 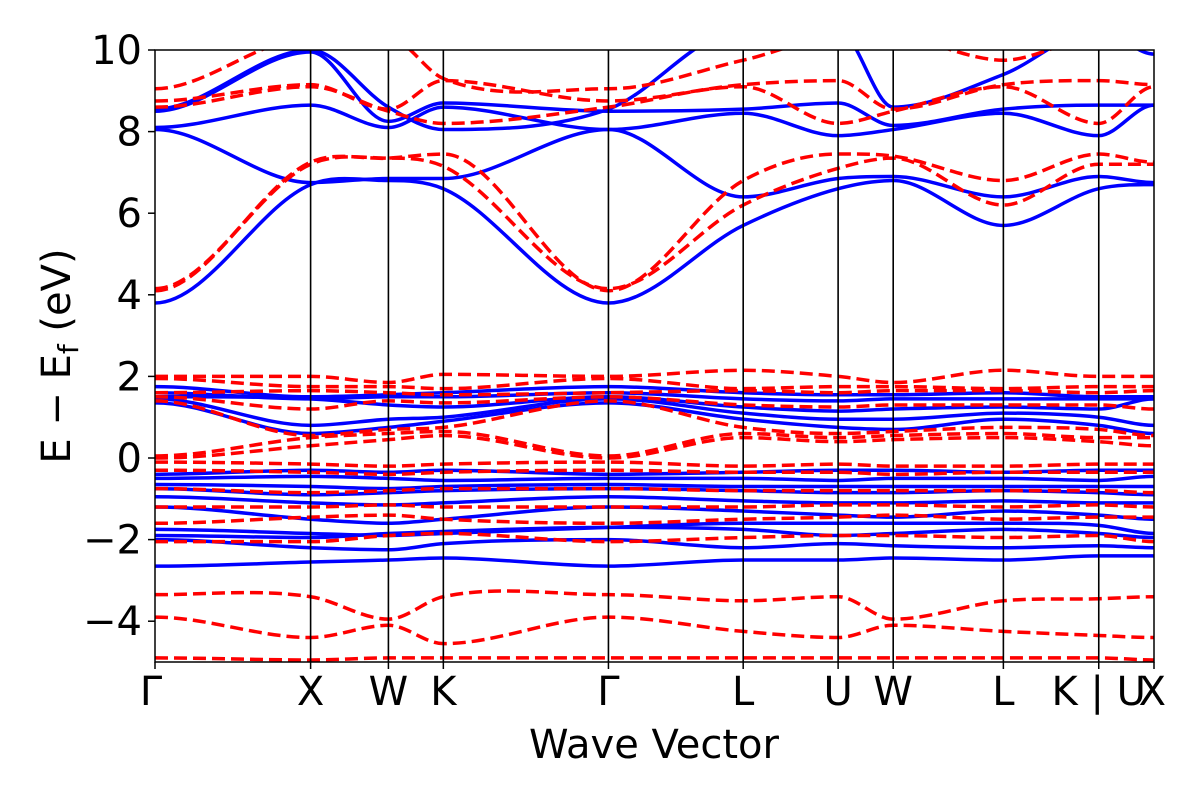 I want to click on y-axis-title-main: E − E, so click(x=57, y=409).